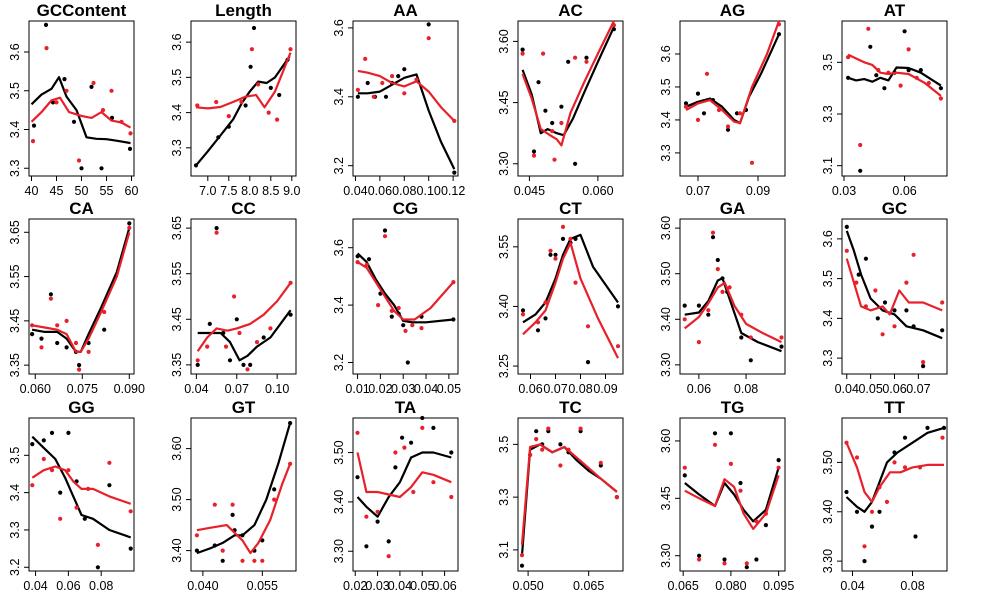 Image resolution: width=981 pixels, height=611 pixels. What do you see at coordinates (244, 407) in the screenshot?
I see `panel-title: GT` at bounding box center [244, 407].